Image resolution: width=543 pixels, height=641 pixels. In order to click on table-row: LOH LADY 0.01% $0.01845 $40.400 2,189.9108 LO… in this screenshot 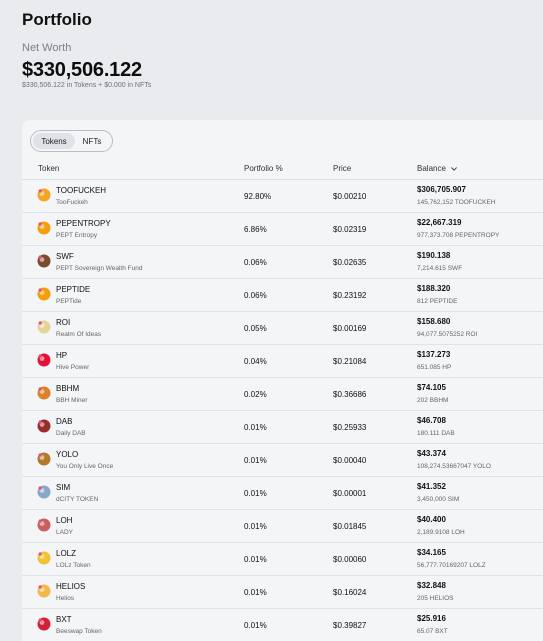, I will do `click(282, 526)`.